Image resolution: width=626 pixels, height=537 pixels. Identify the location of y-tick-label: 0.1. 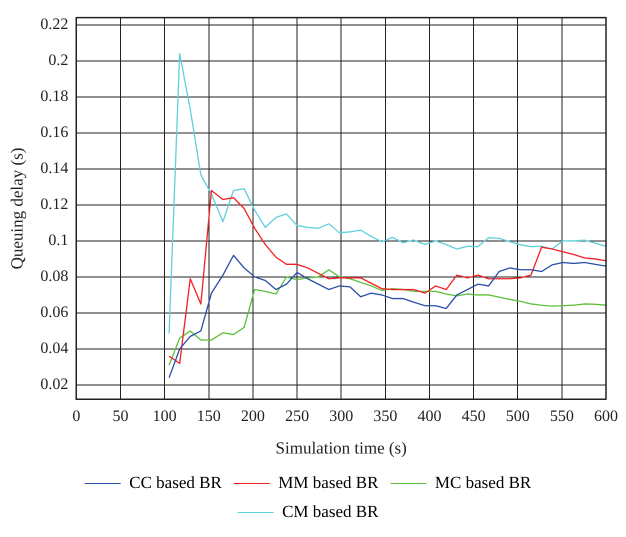
(58, 241).